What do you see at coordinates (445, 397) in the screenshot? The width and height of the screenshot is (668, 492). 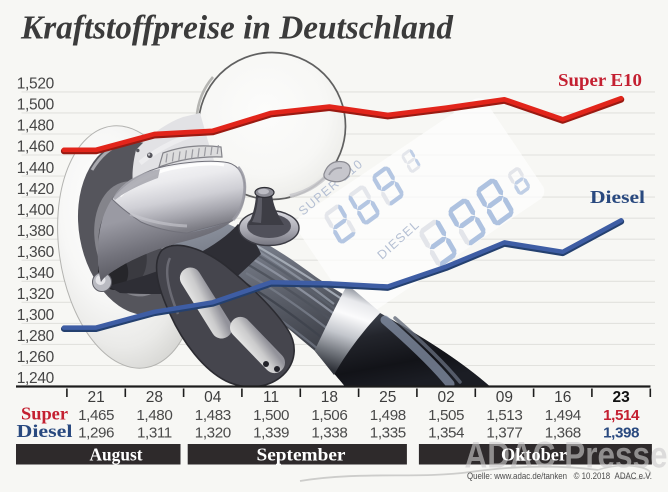 I see `svg-text: 02` at bounding box center [445, 397].